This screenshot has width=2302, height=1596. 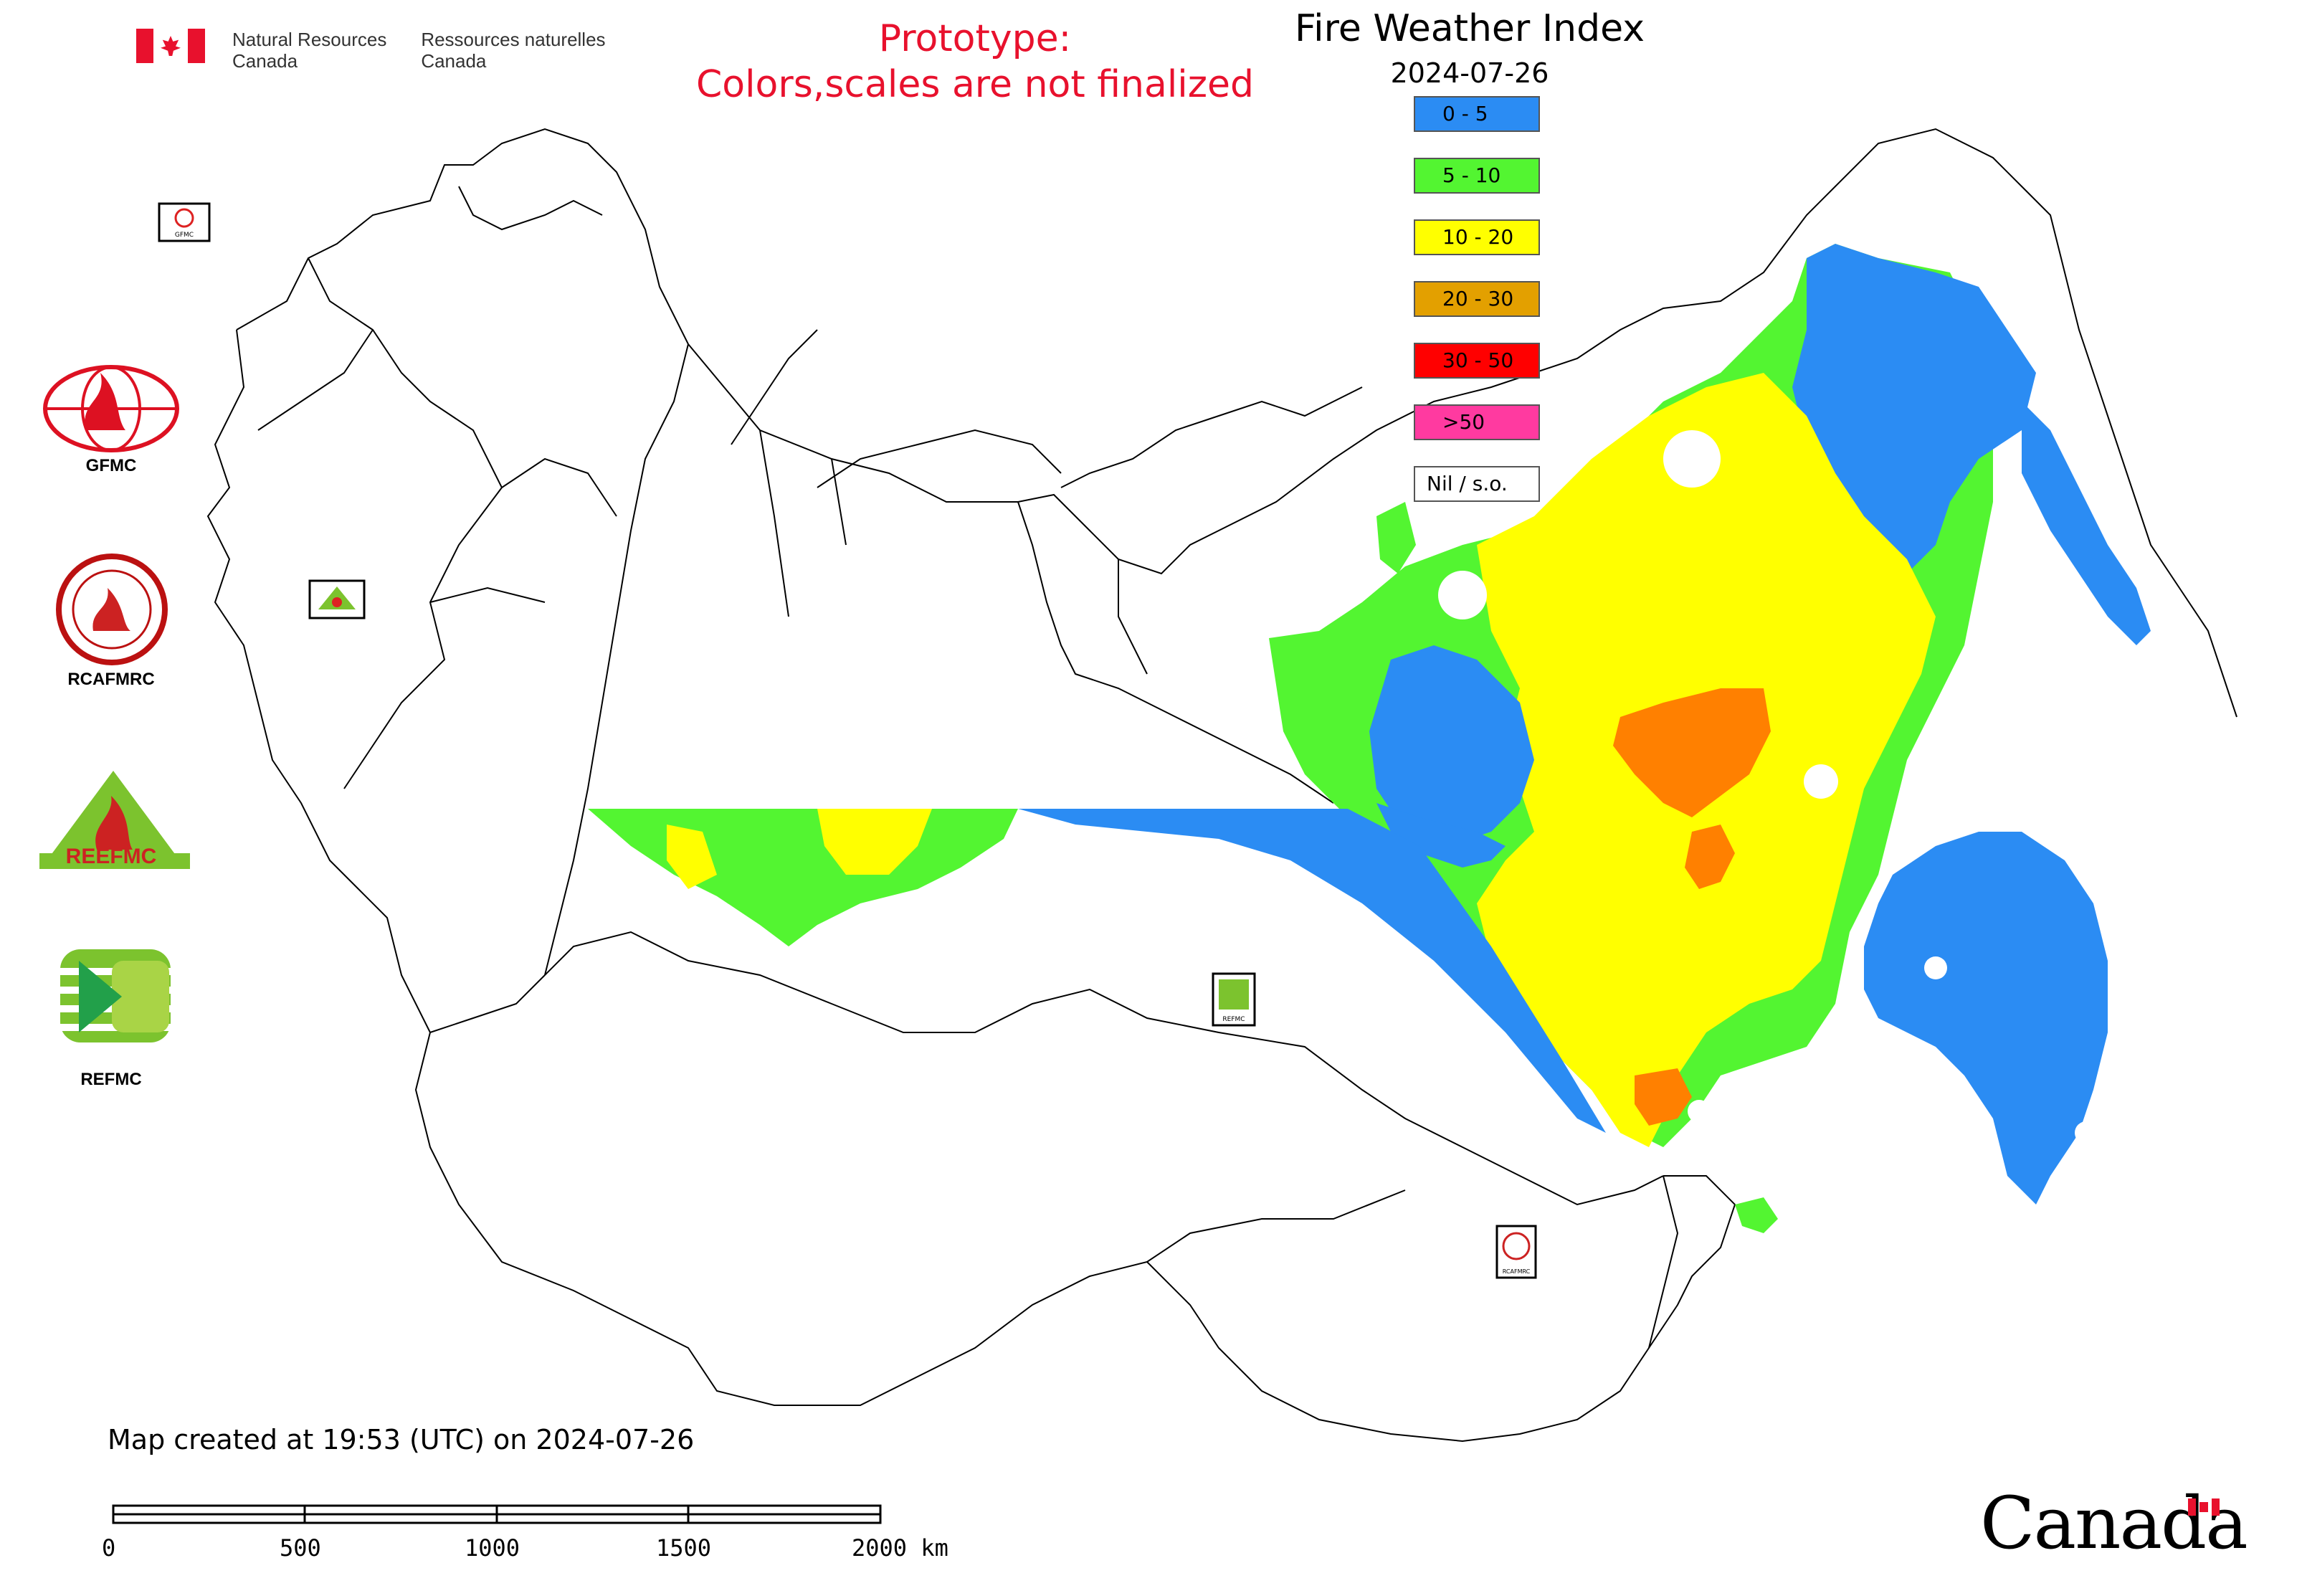 What do you see at coordinates (109, 1548) in the screenshot?
I see `scalebar-label-0: 0` at bounding box center [109, 1548].